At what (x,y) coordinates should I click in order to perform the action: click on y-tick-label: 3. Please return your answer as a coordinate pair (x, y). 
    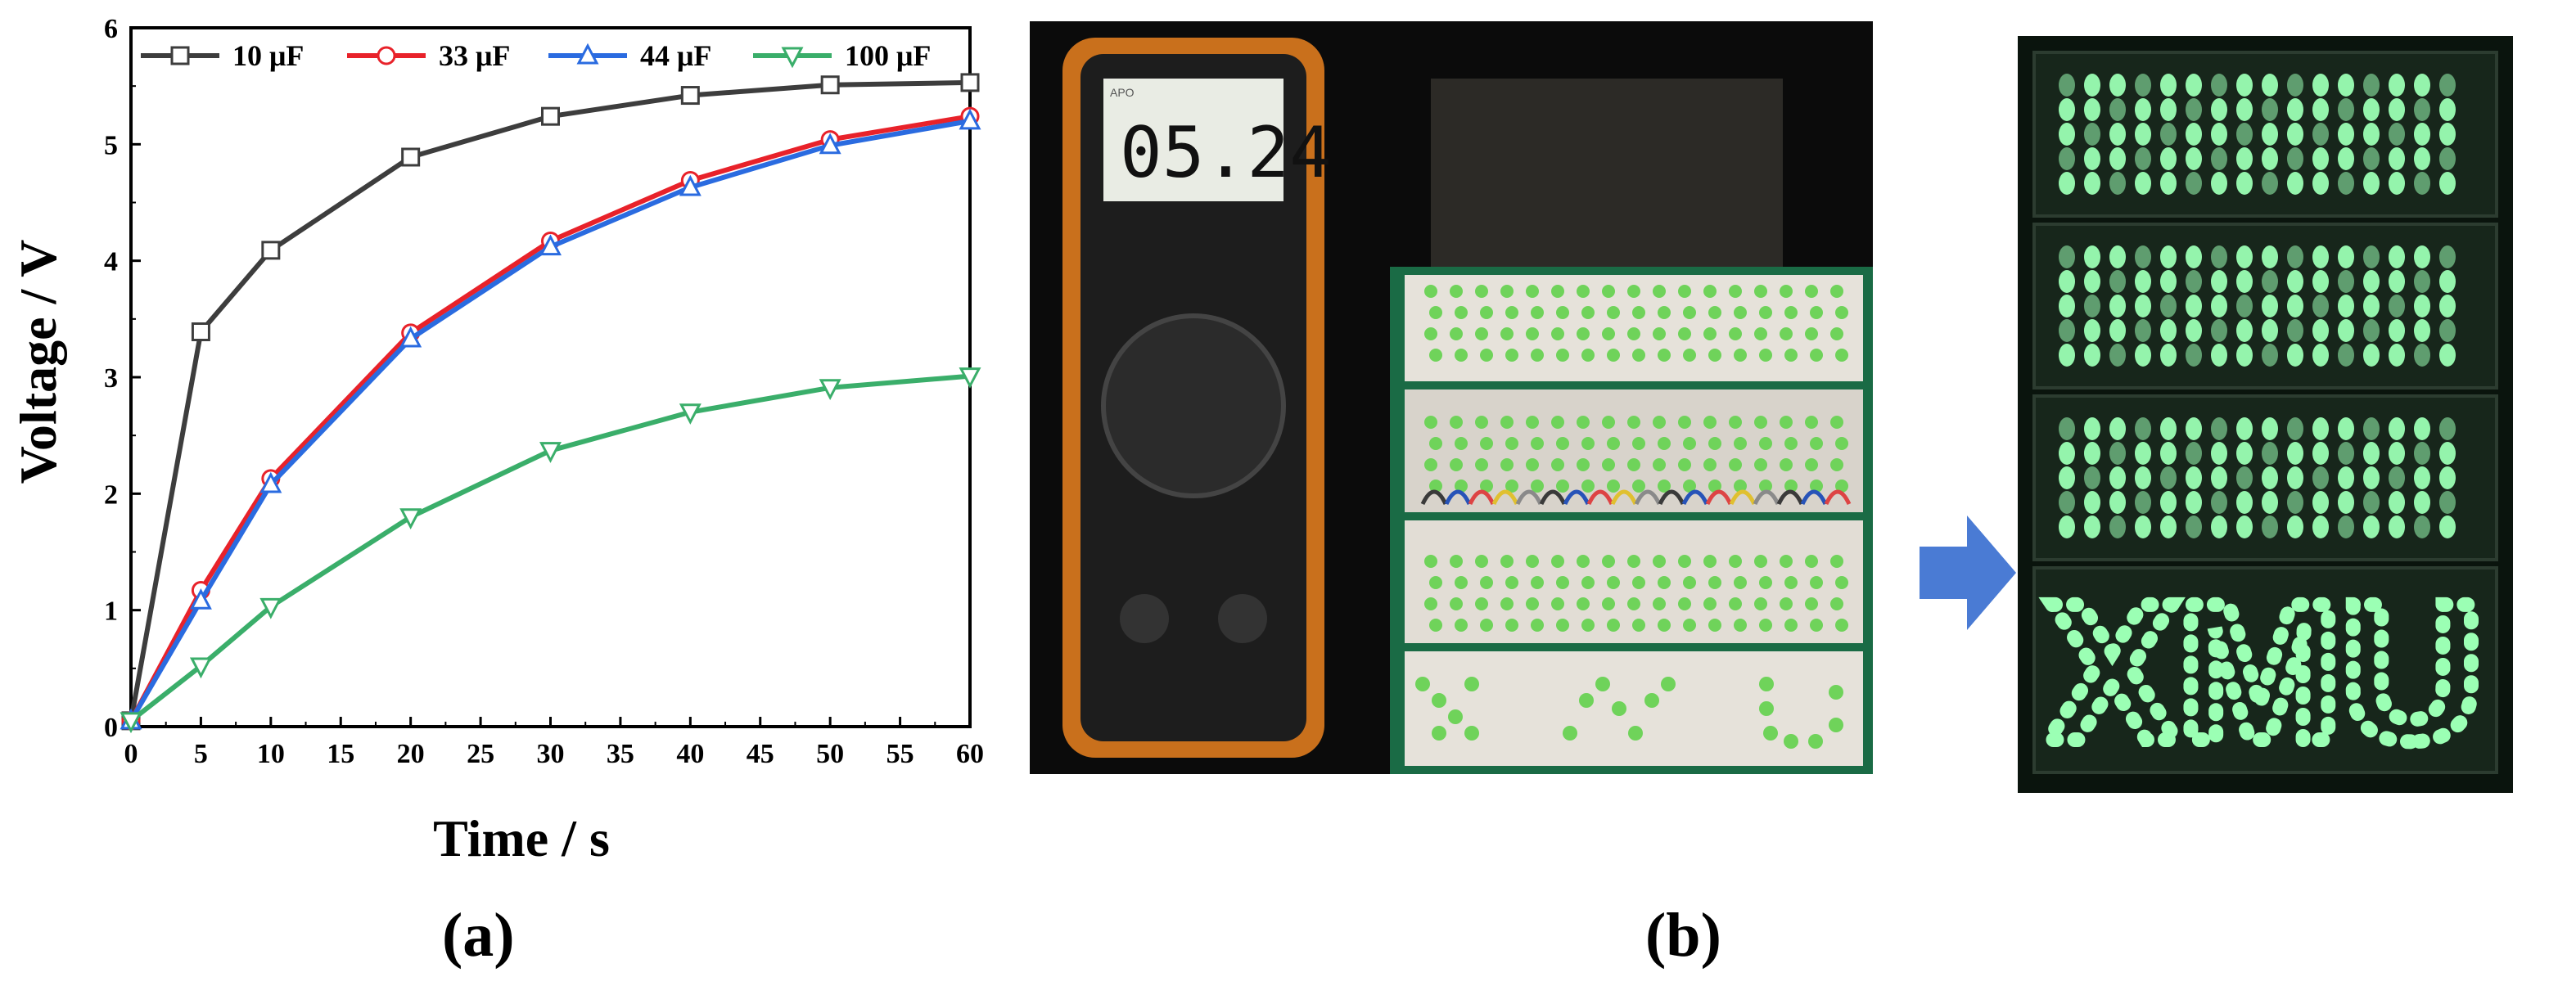
    Looking at the image, I should click on (111, 379).